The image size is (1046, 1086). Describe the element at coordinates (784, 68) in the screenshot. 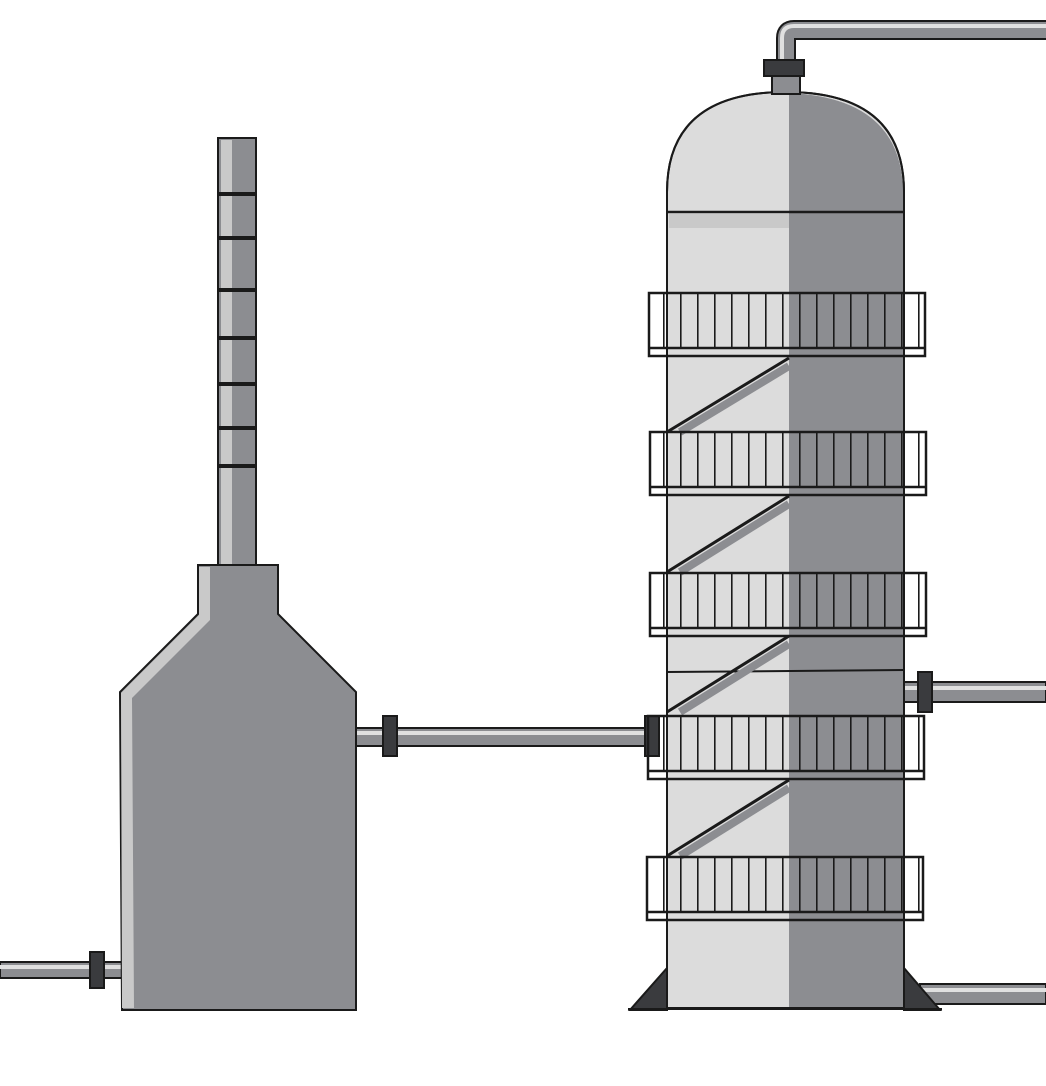

I see `dome-flange` at that location.